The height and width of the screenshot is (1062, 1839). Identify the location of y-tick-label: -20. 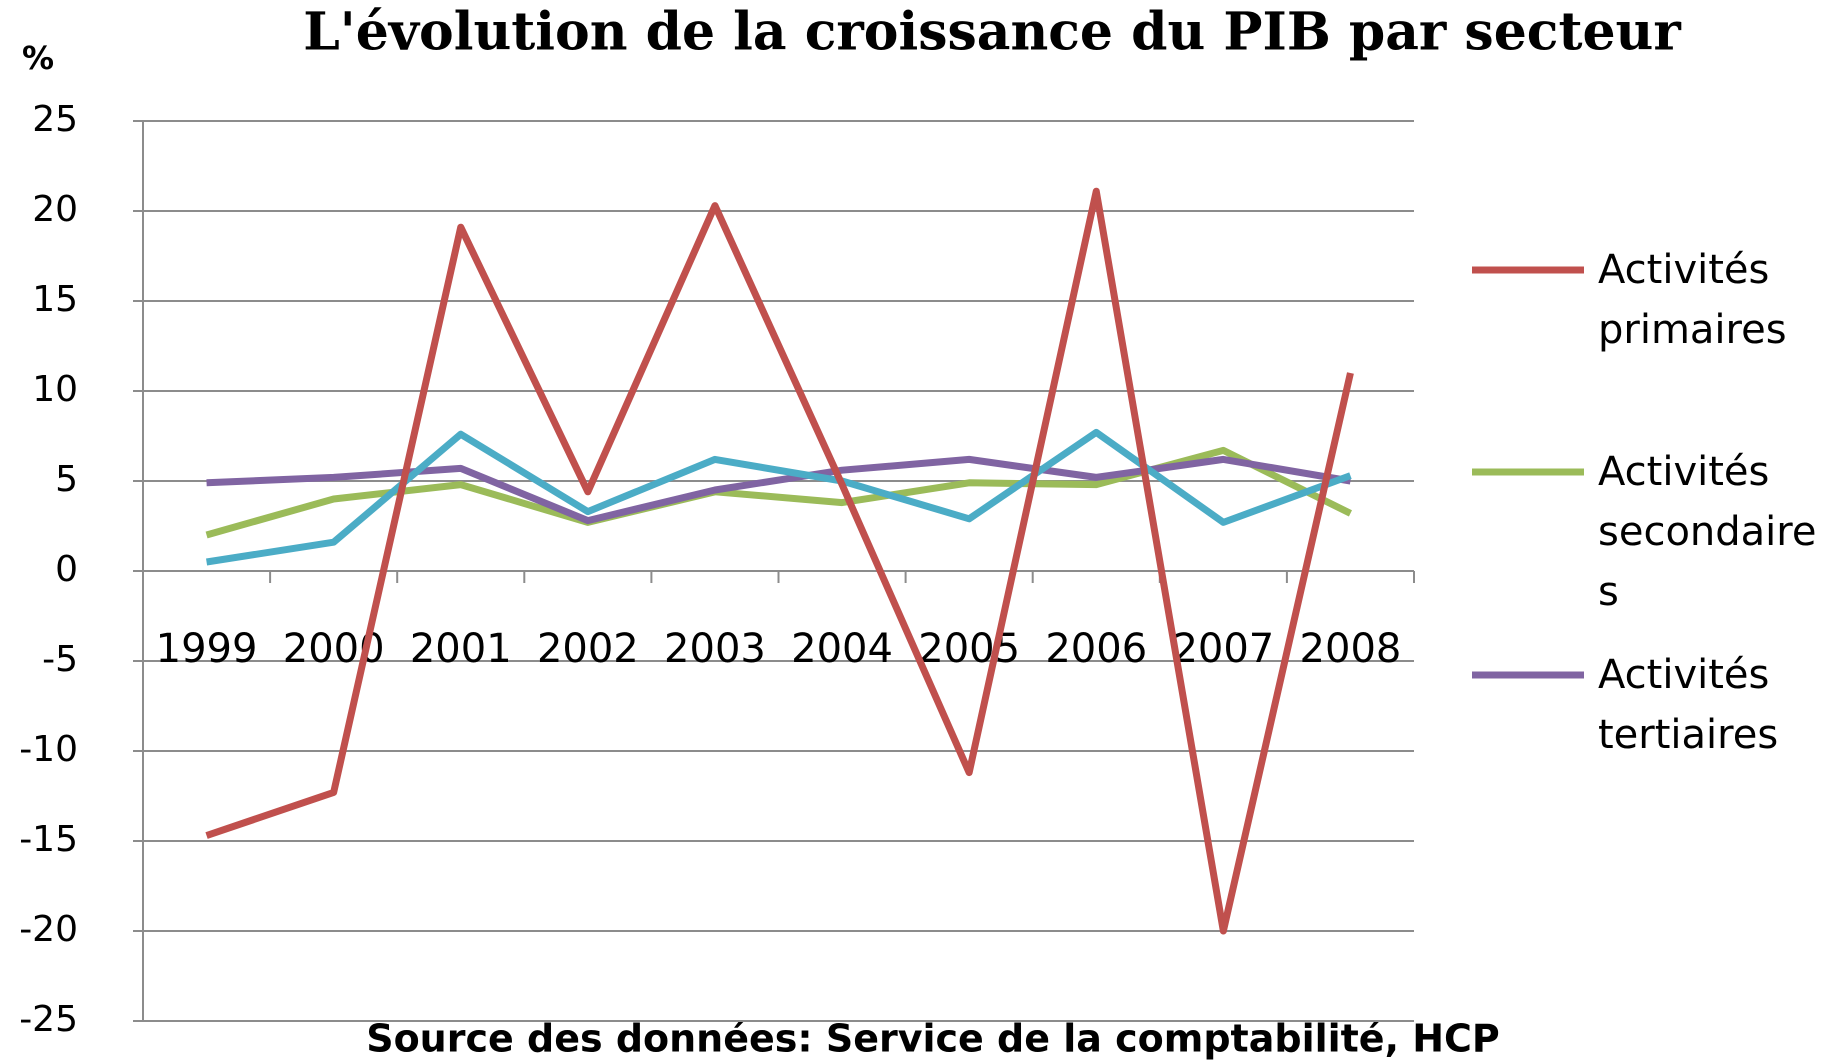
(48, 929).